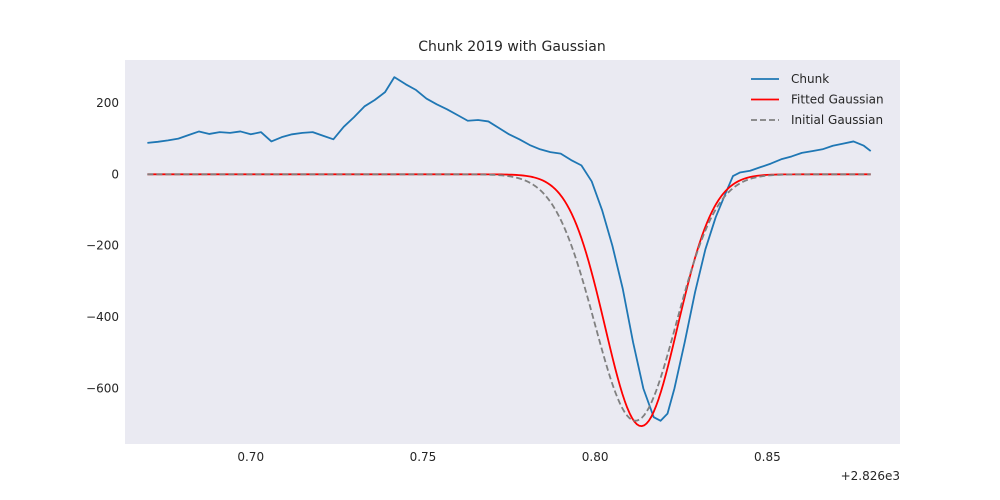 This screenshot has width=1000, height=500. Describe the element at coordinates (767, 457) in the screenshot. I see `x-tick-label: 0.85` at that location.